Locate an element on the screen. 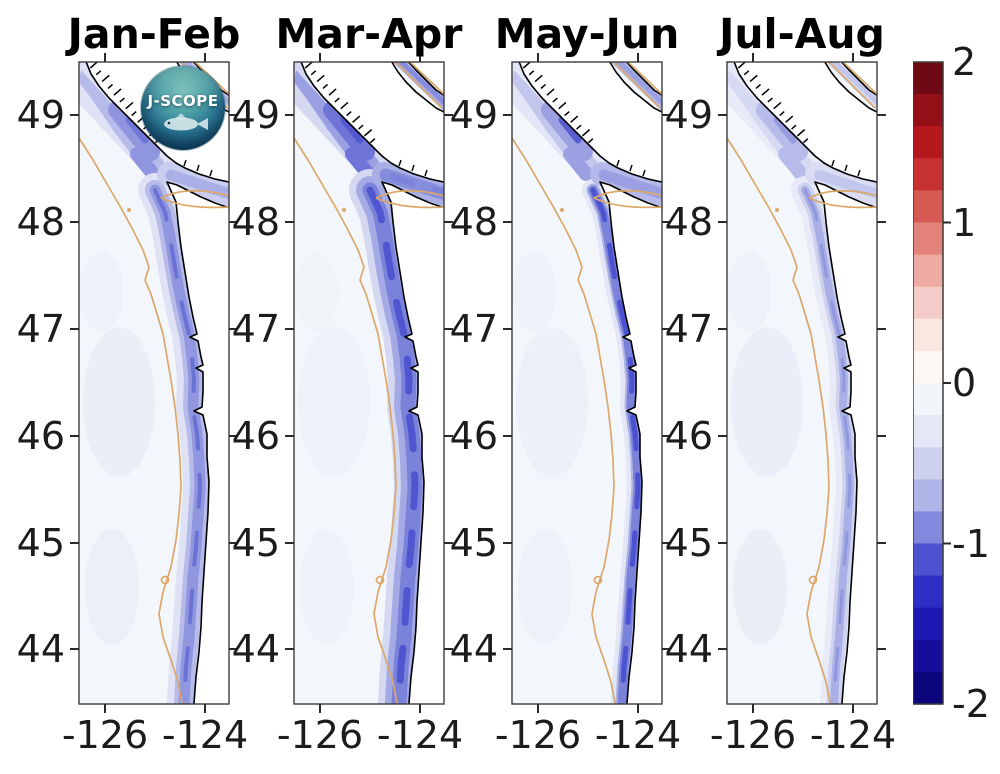 This screenshot has height=774, width=1000. colorbar is located at coordinates (932, 383).